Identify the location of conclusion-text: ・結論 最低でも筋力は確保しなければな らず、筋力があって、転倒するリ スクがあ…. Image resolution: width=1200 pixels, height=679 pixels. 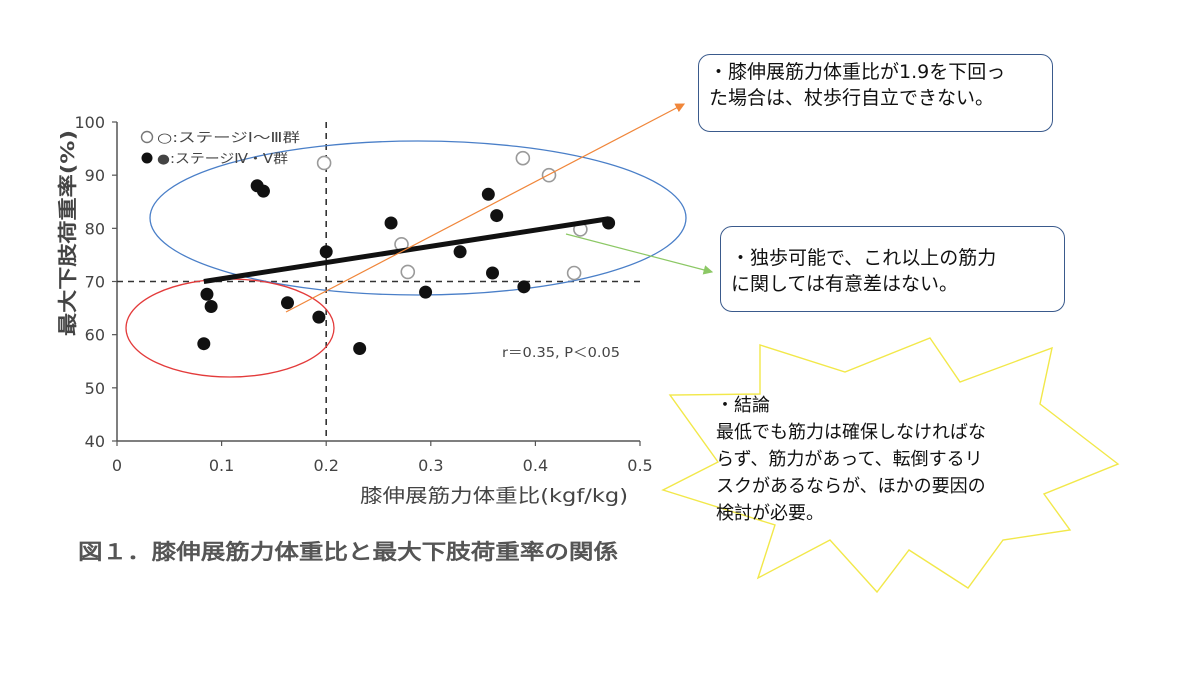
(888, 459).